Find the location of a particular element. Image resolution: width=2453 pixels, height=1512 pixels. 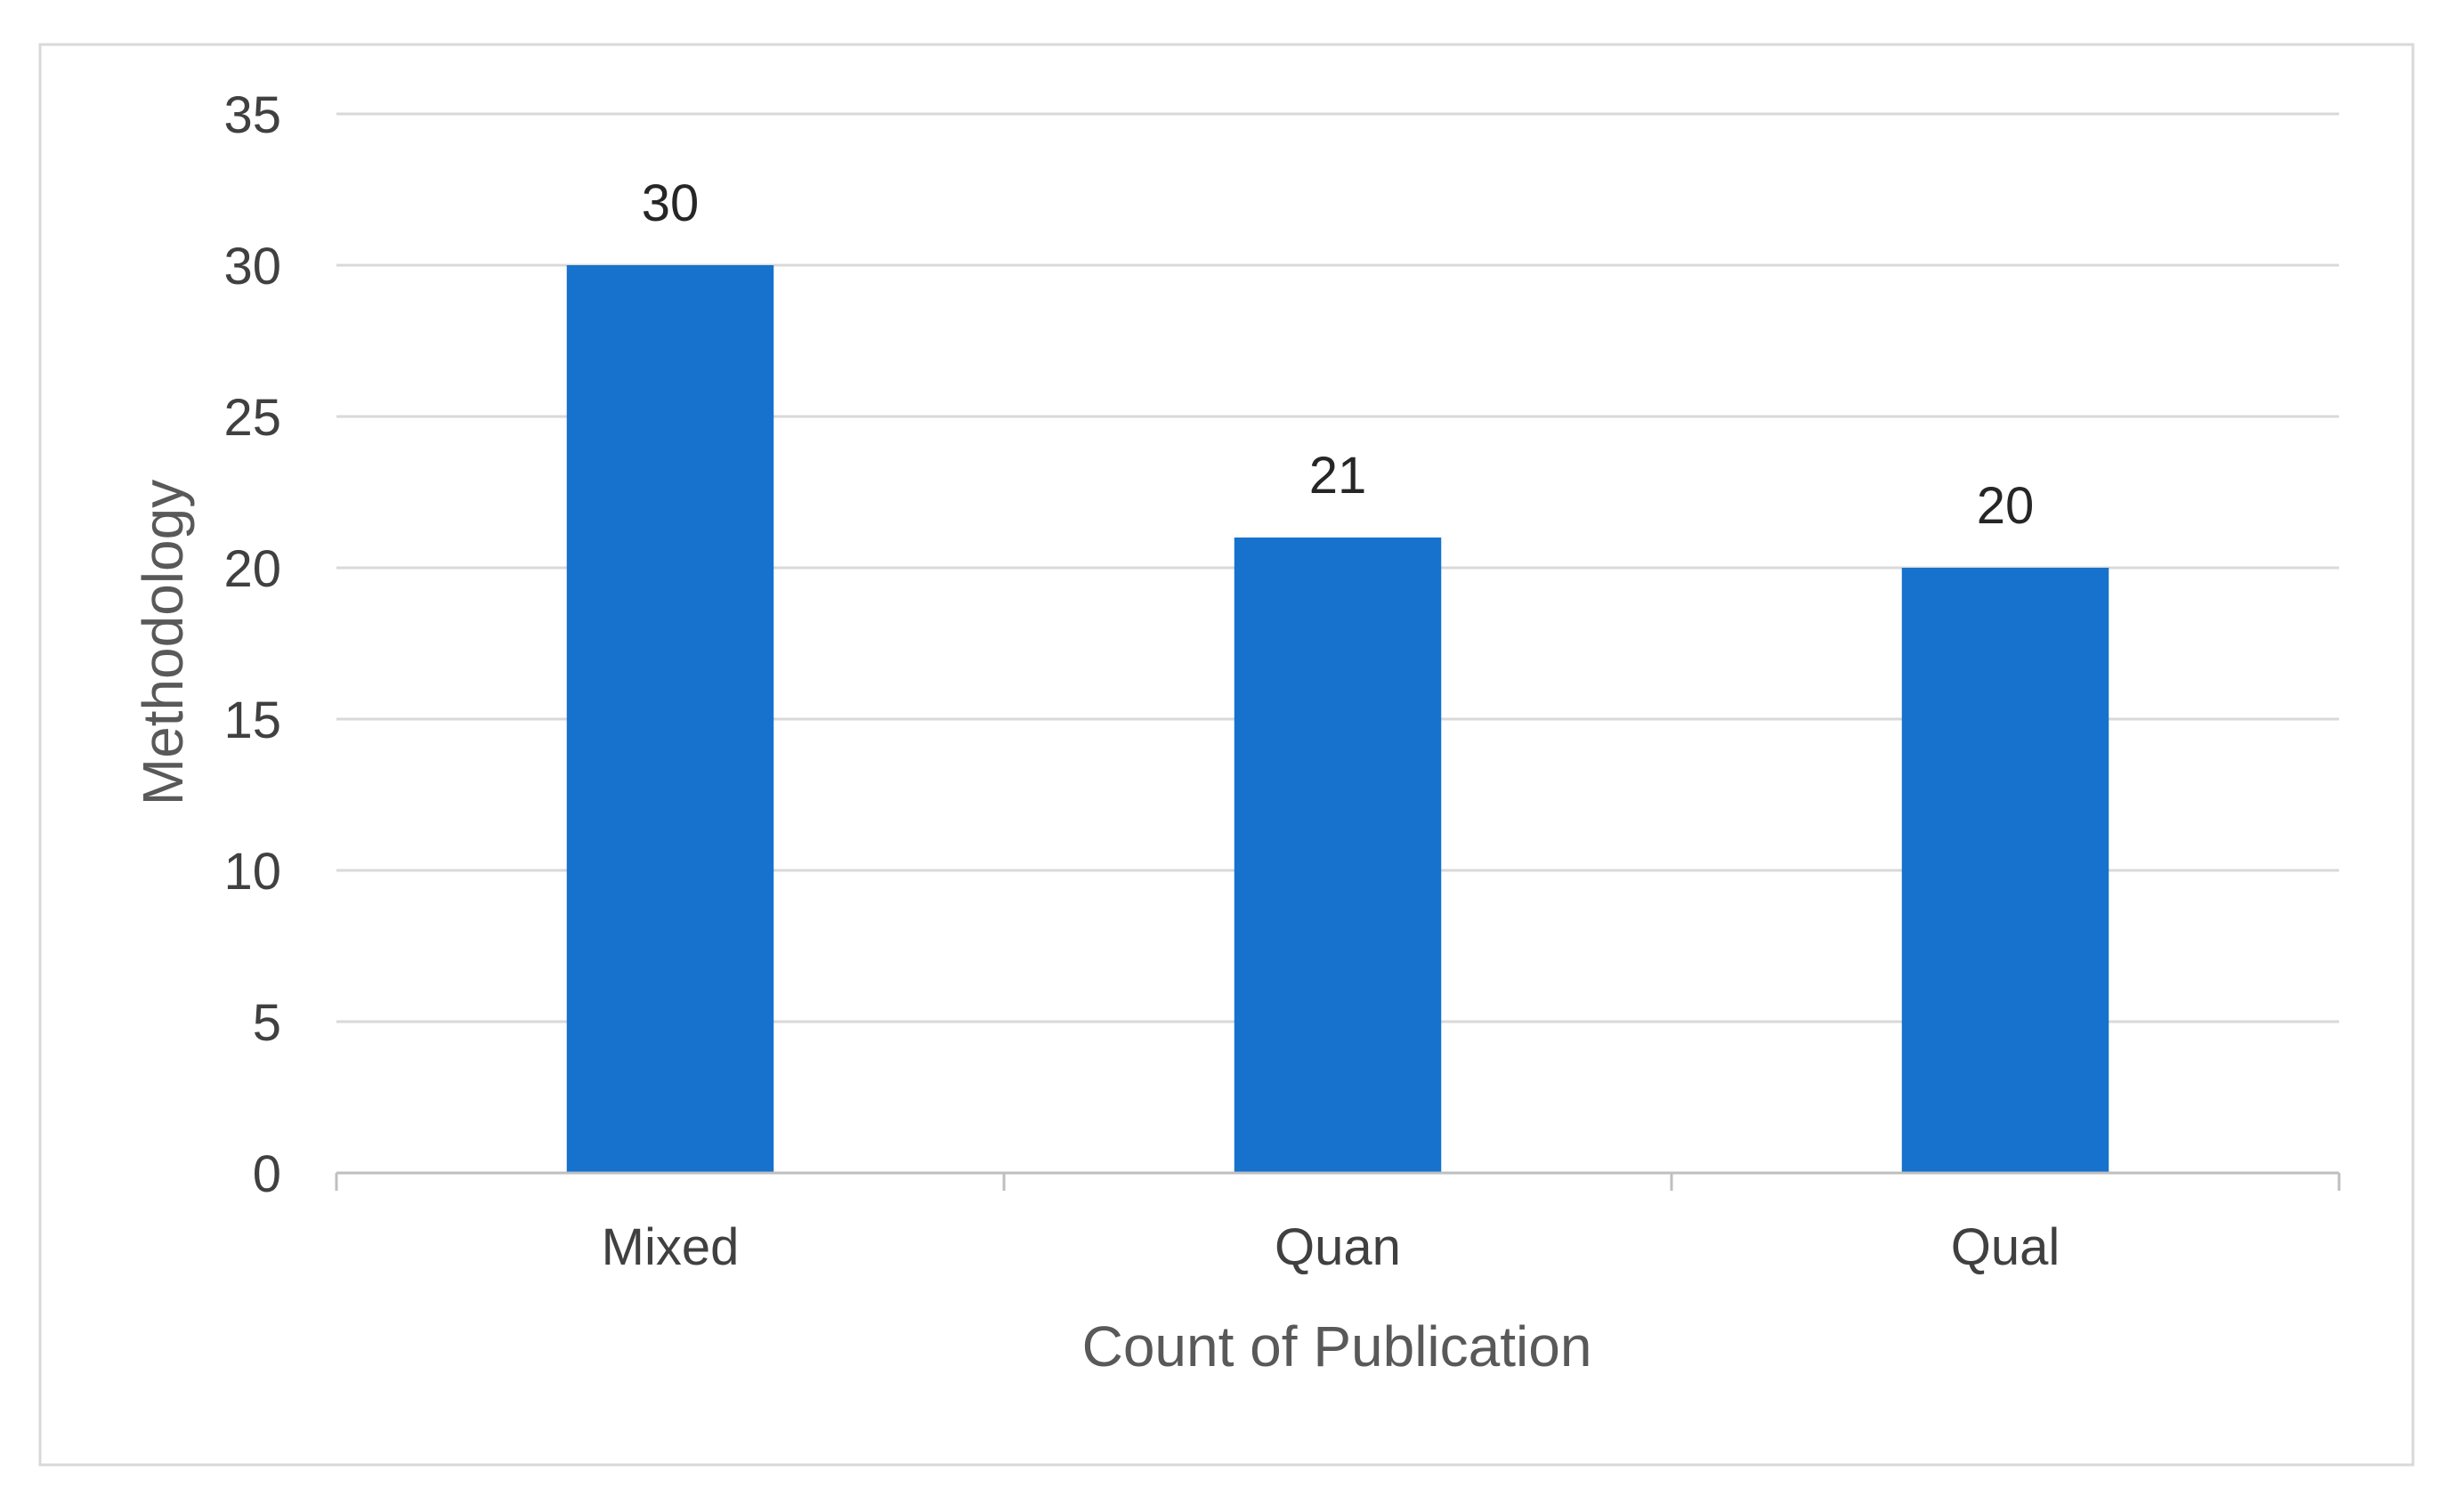

y-tick-label: 35 is located at coordinates (252, 115).